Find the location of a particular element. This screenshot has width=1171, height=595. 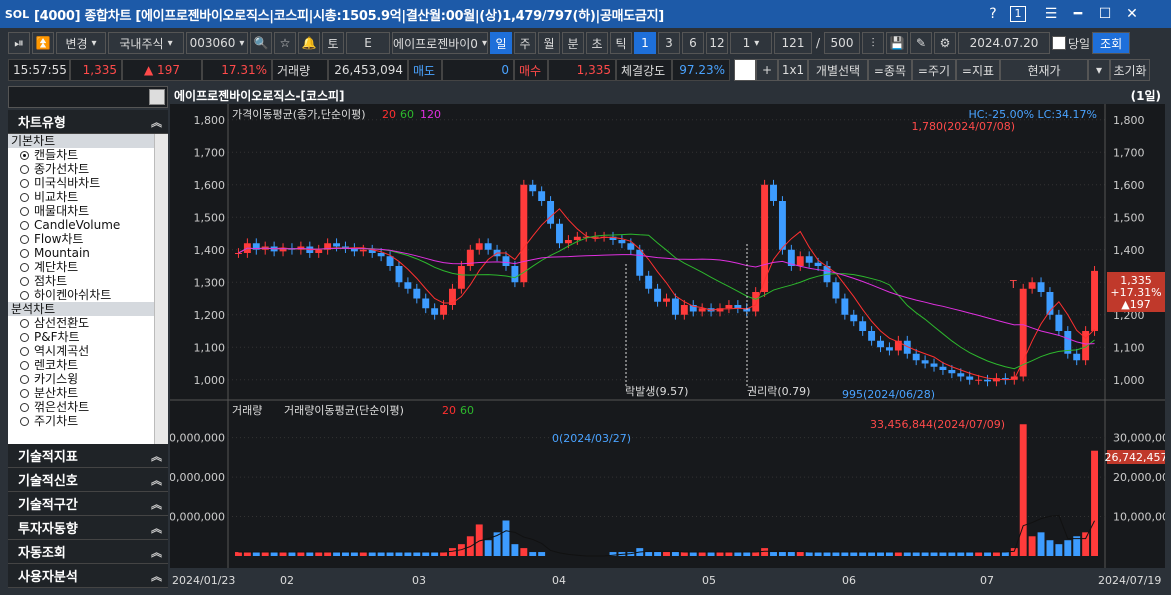

market-dropdown: 국내주식 is located at coordinates (146, 43).